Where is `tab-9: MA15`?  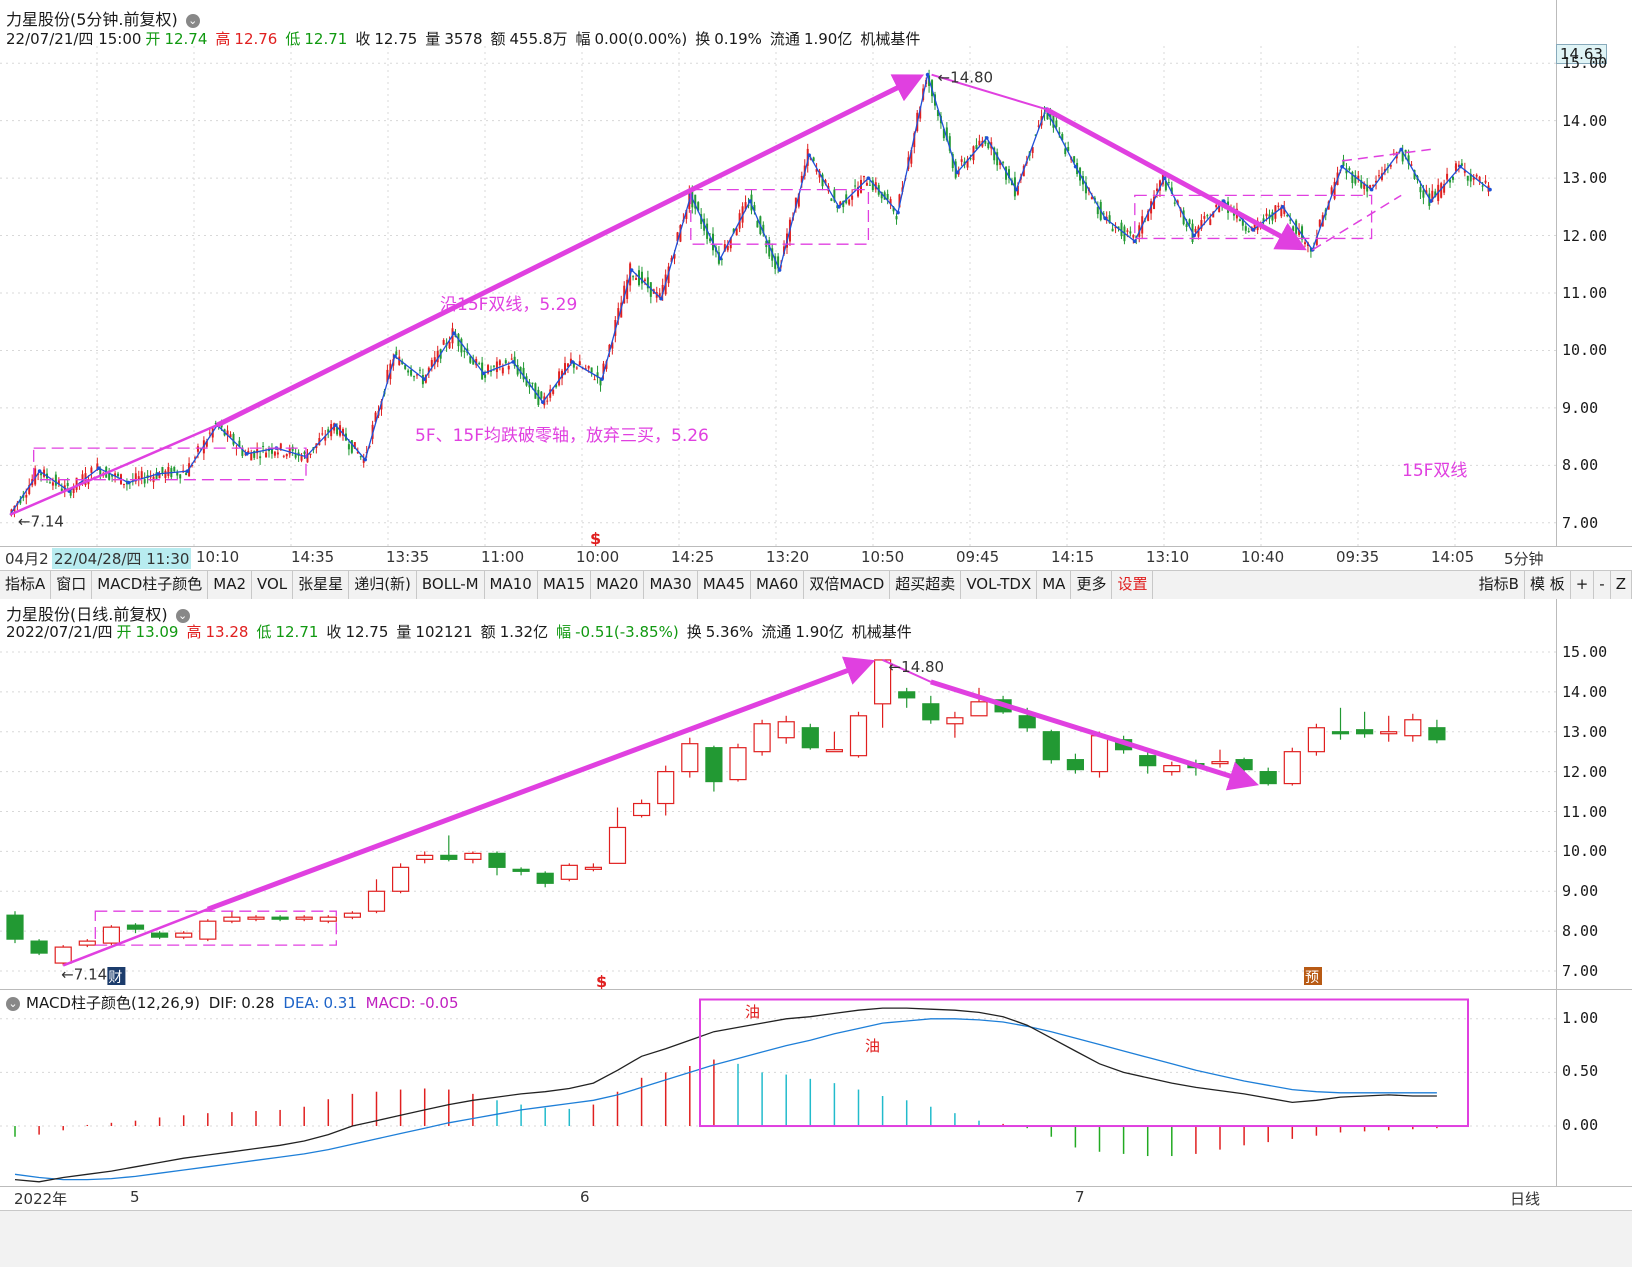
tab-9: MA15 is located at coordinates (565, 585).